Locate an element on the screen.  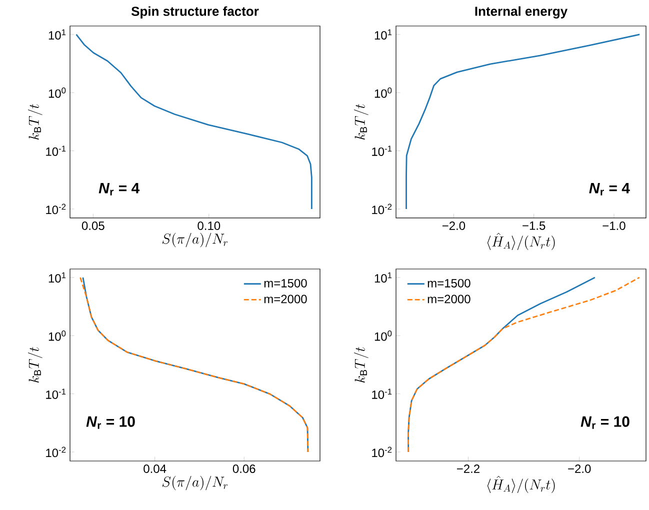
chart-title: Internal energy is located at coordinates (521, 12).